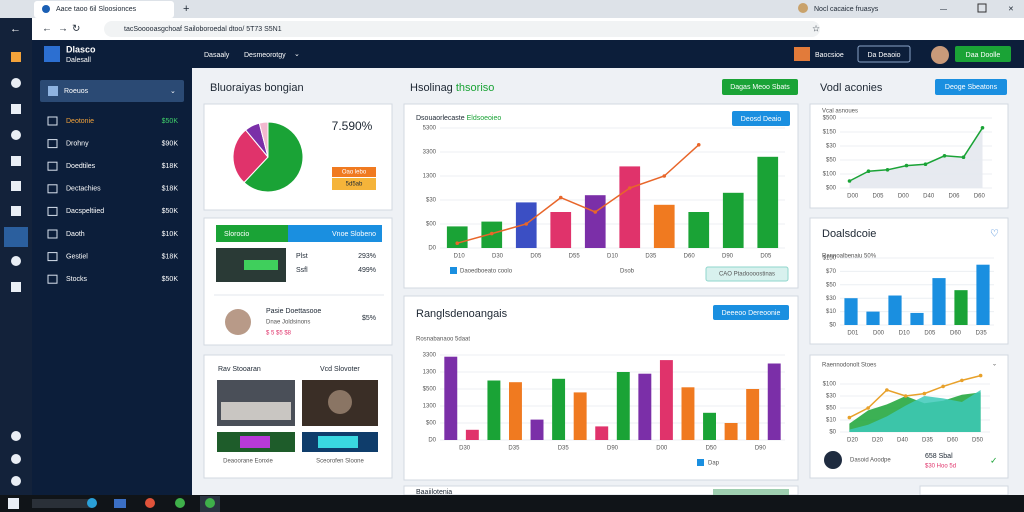 Image resolution: width=1024 pixels, height=512 pixels. What do you see at coordinates (443, 340) in the screenshot?
I see `chart-subtitle: Rosnabanaoo 5daat` at bounding box center [443, 340].